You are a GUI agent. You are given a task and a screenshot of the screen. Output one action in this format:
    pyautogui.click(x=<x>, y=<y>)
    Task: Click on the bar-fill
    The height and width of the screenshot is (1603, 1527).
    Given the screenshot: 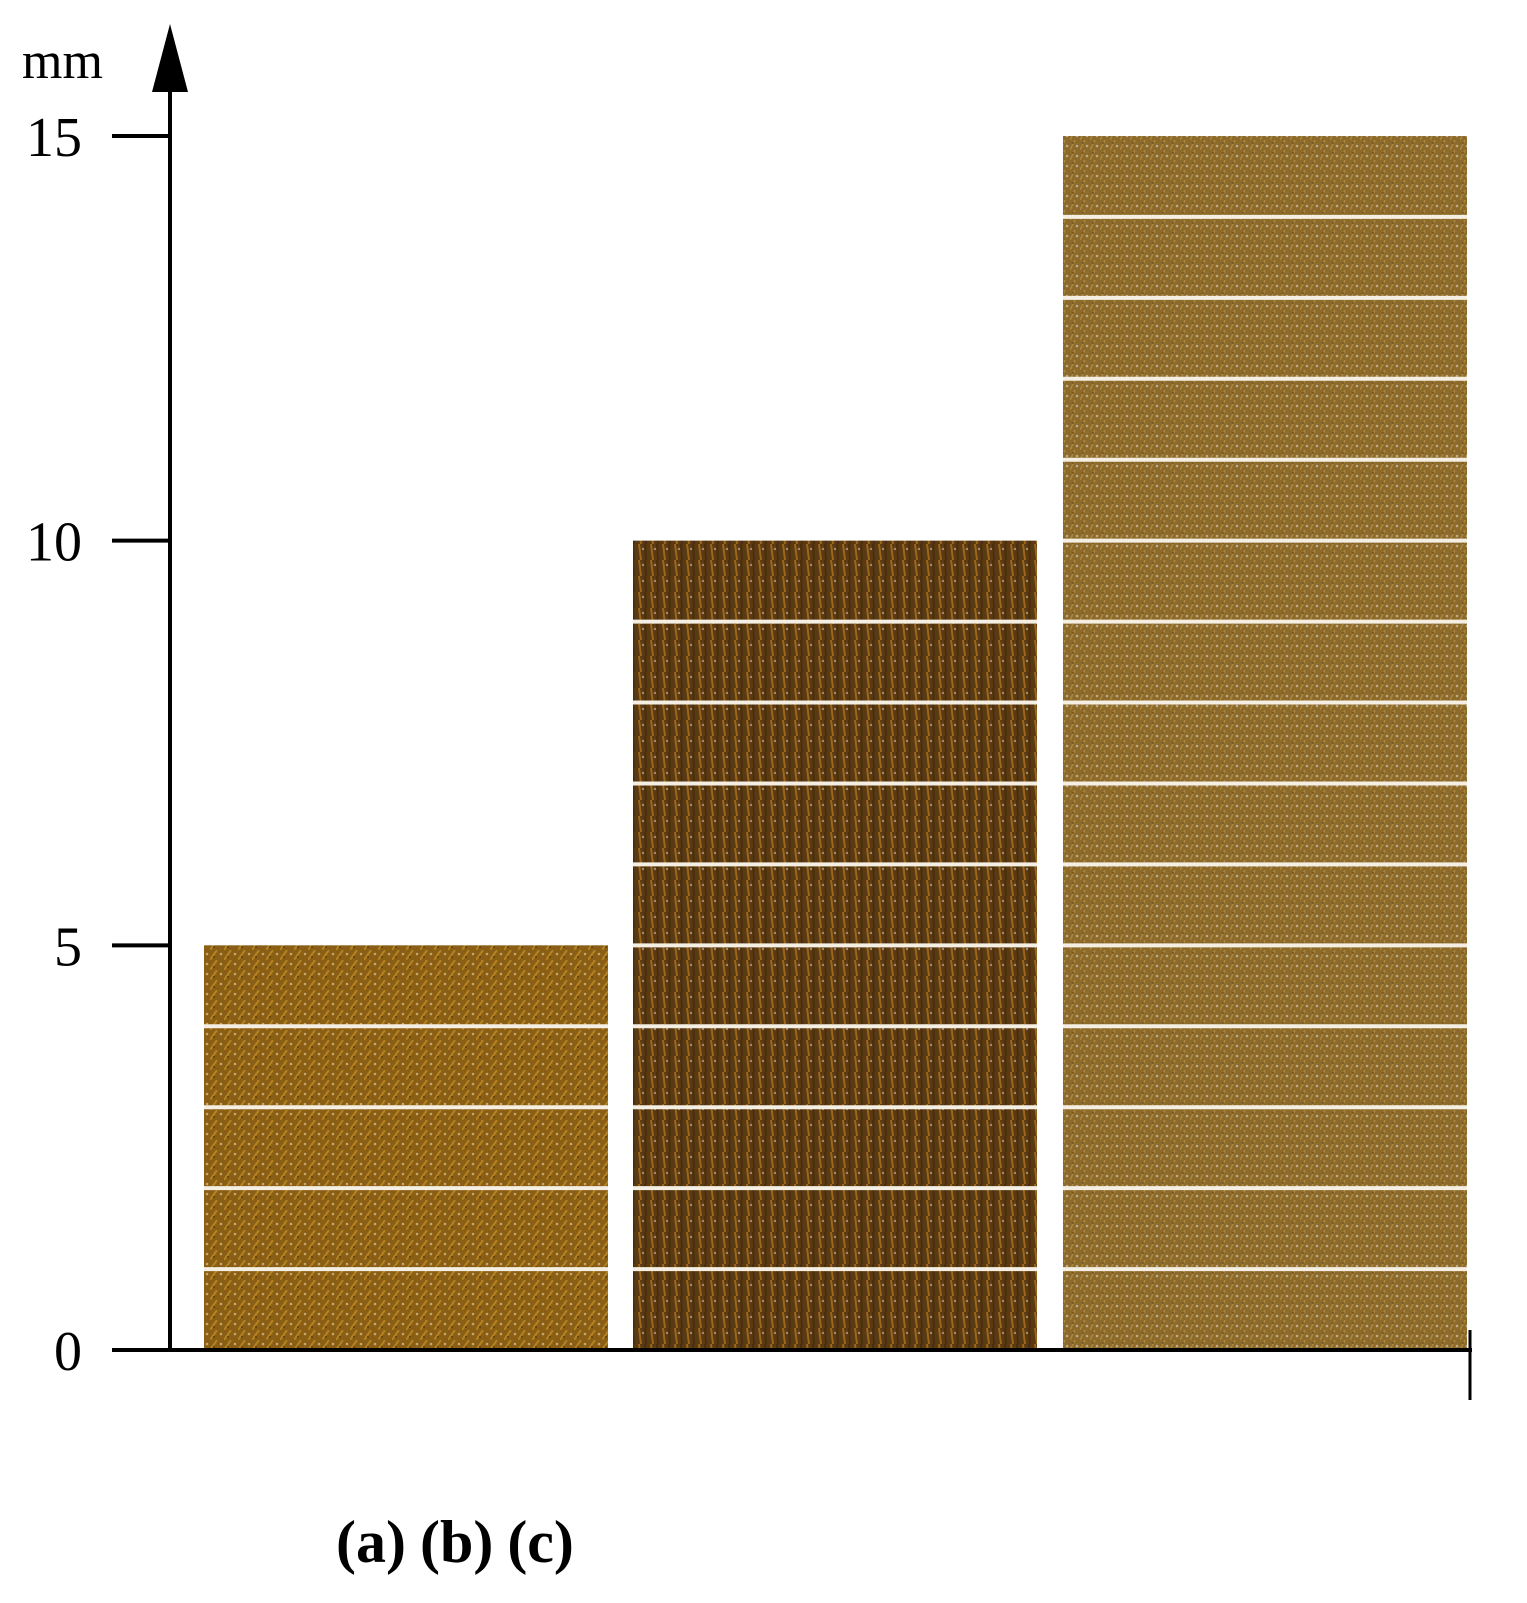 What is the action you would take?
    pyautogui.click(x=406, y=1147)
    